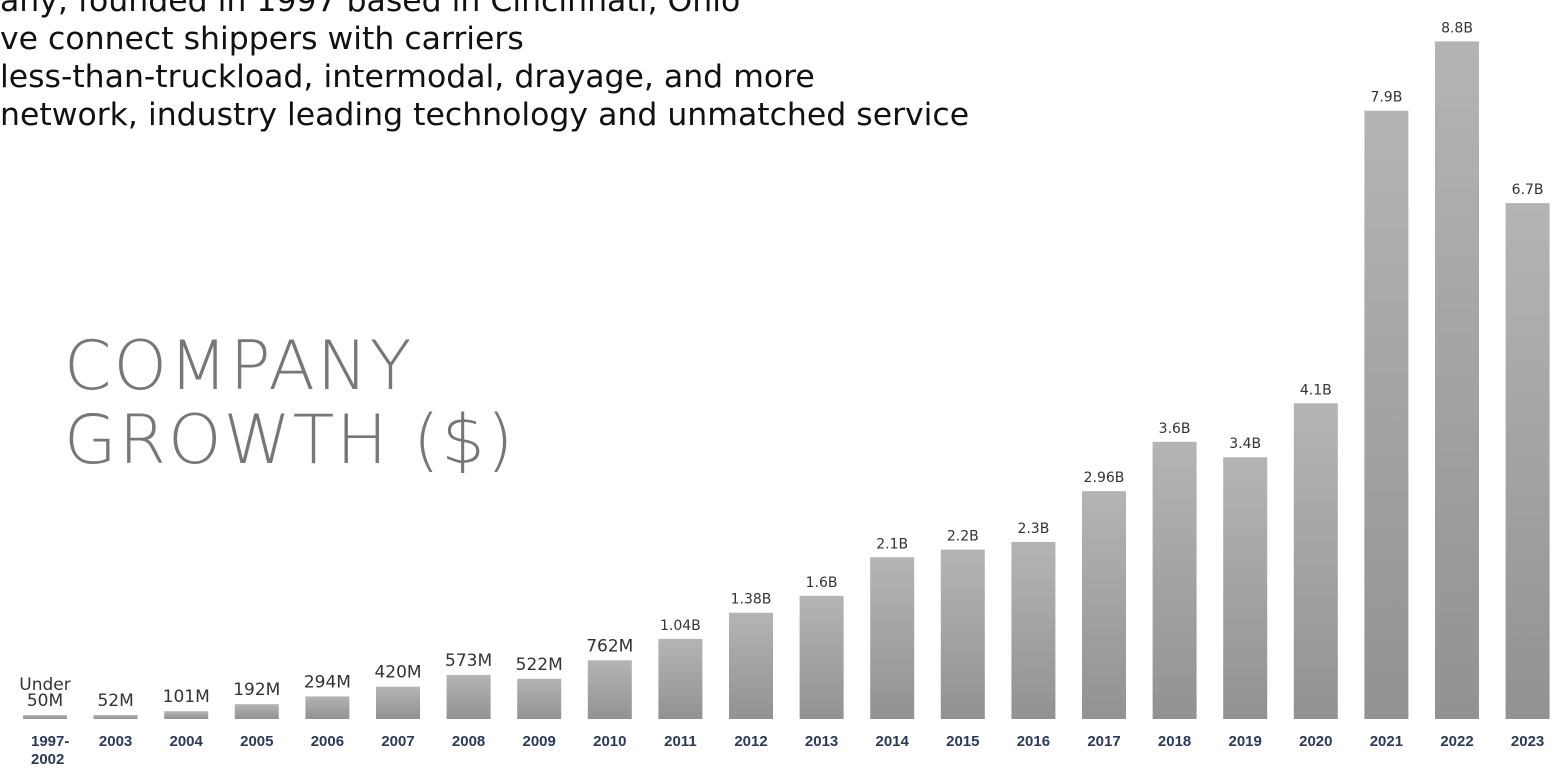 The height and width of the screenshot is (777, 1563). What do you see at coordinates (821, 657) in the screenshot?
I see `bar-2013` at bounding box center [821, 657].